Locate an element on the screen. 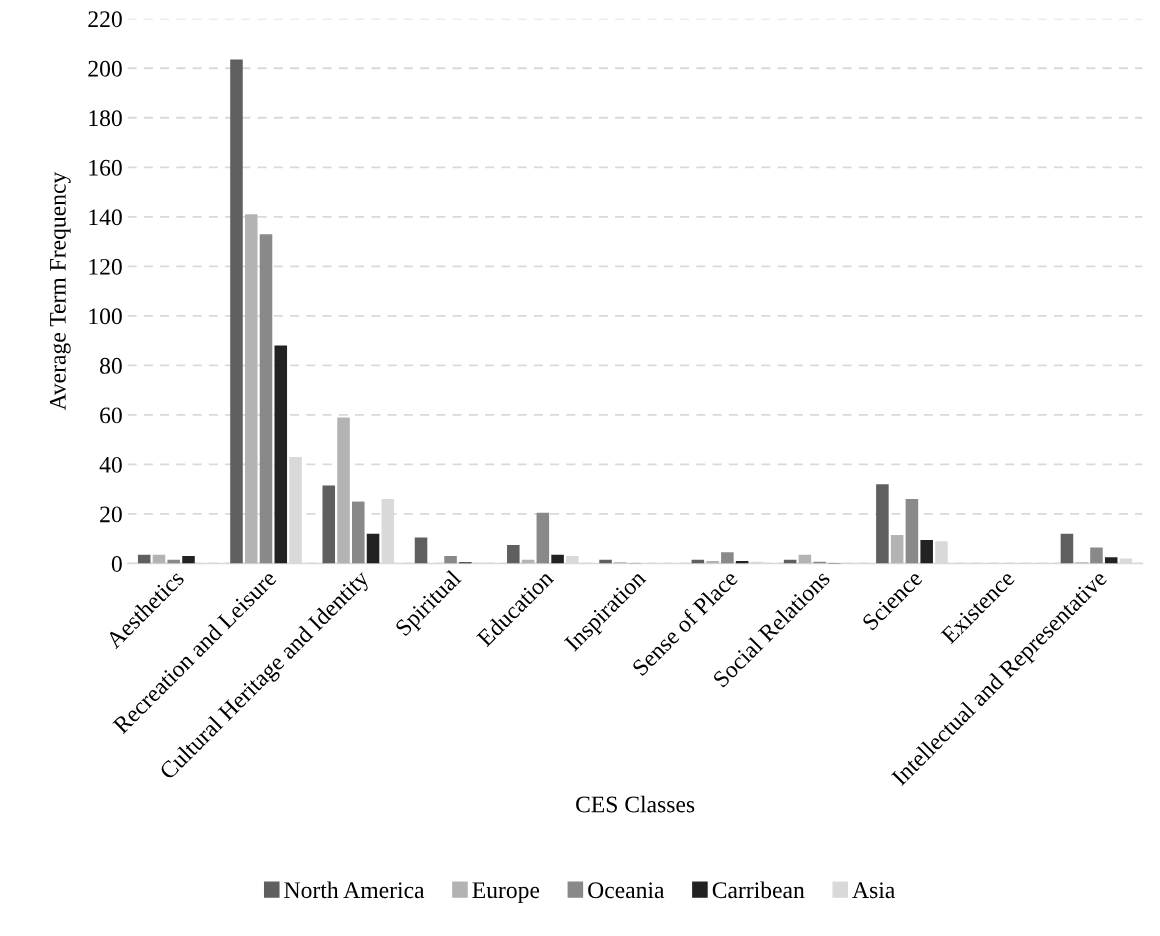 This screenshot has height=936, width=1160. legend-label: Asia is located at coordinates (873, 890).